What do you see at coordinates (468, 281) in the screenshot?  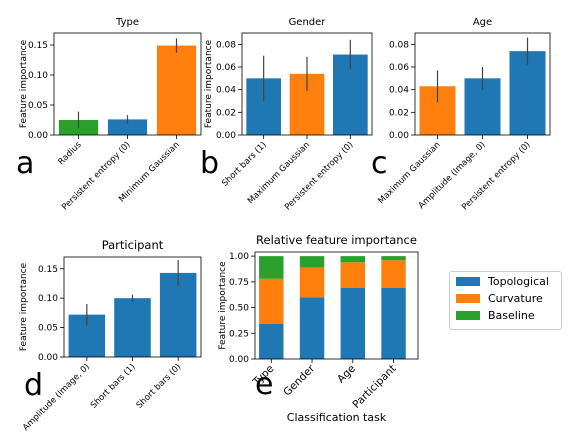 I see `legend-swatch-topological` at bounding box center [468, 281].